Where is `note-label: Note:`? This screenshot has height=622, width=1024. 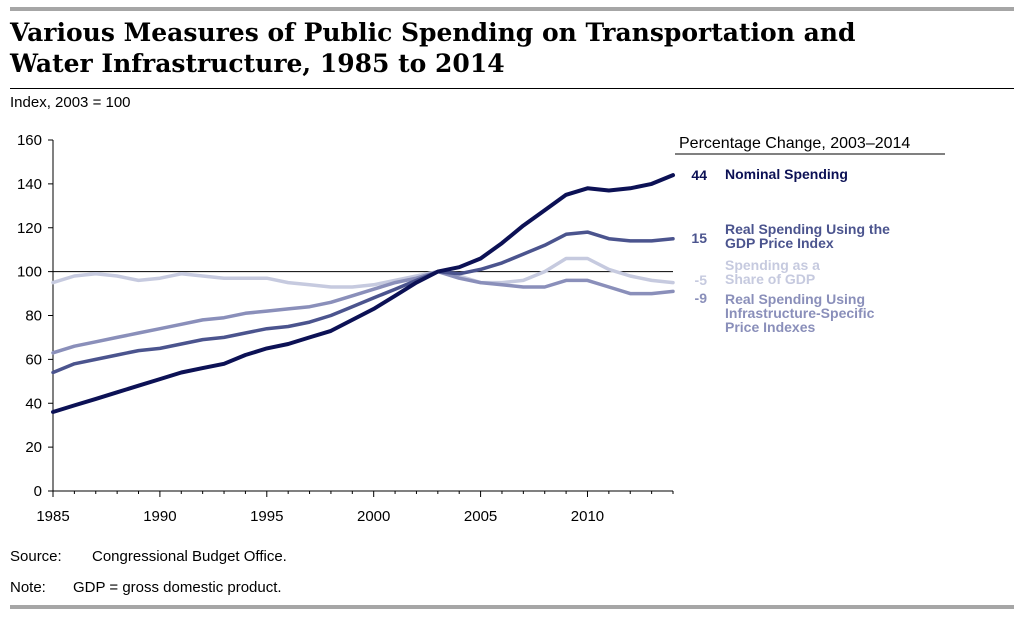
note-label: Note: is located at coordinates (28, 587).